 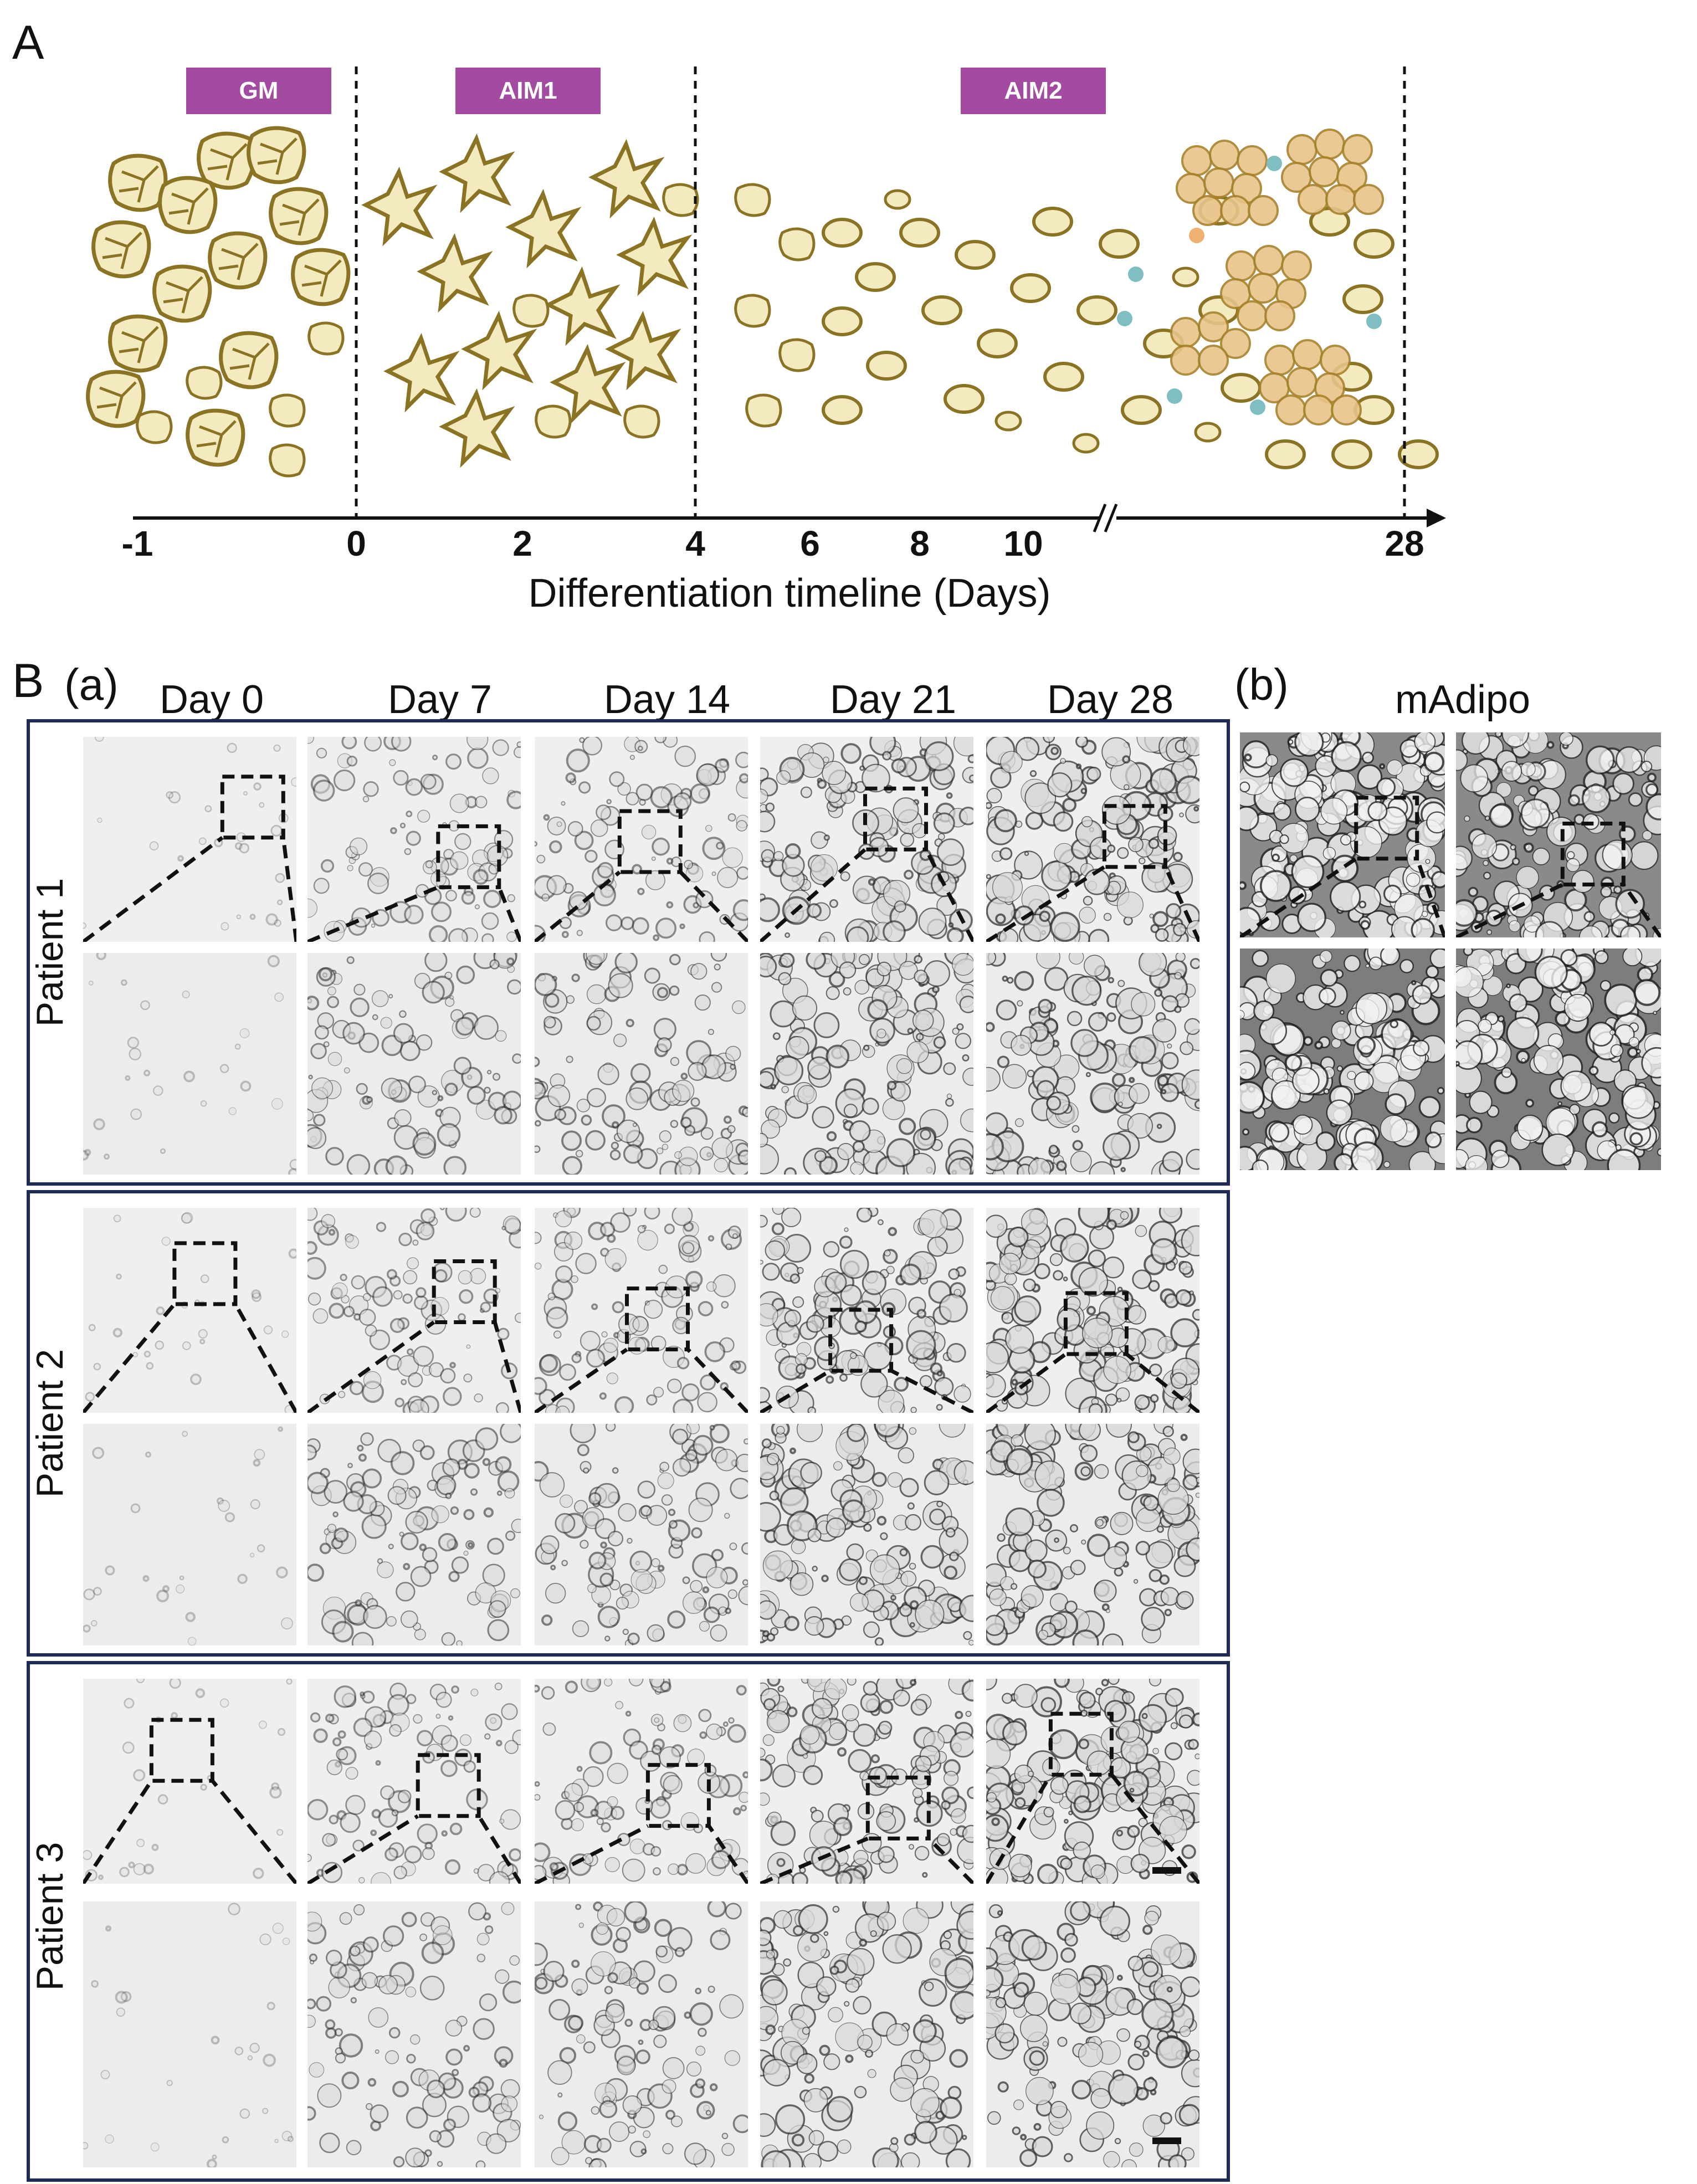 What do you see at coordinates (641, 1534) in the screenshot?
I see `micrograph-p2-col2-zoom` at bounding box center [641, 1534].